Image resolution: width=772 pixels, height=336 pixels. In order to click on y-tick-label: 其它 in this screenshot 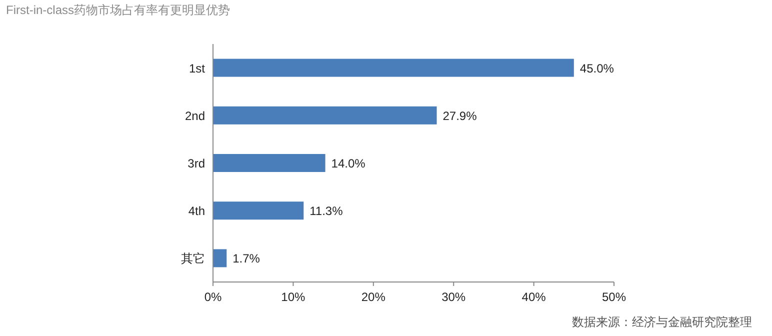, I will do `click(193, 259)`.